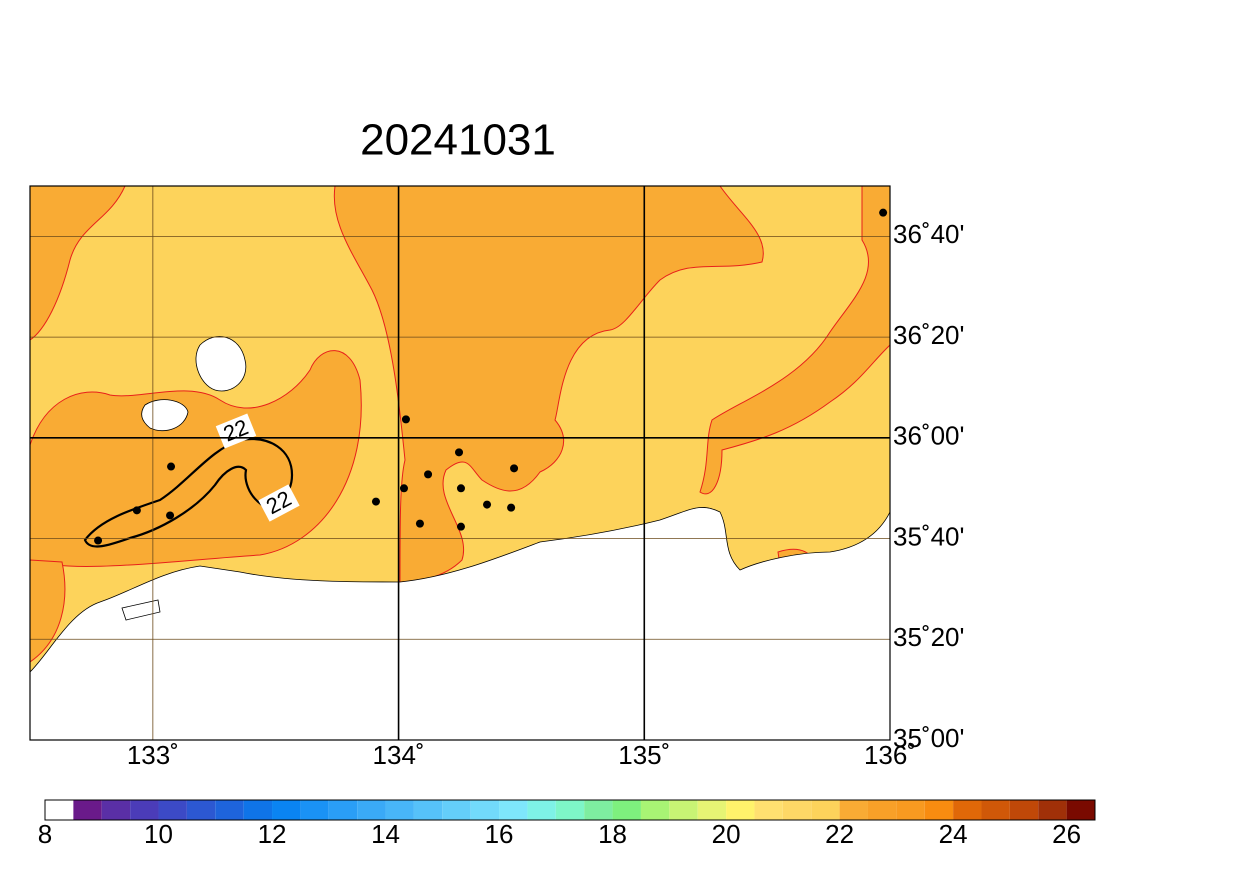 The width and height of the screenshot is (1237, 875). What do you see at coordinates (399, 755) in the screenshot?
I see `lon-label: 134˚` at bounding box center [399, 755].